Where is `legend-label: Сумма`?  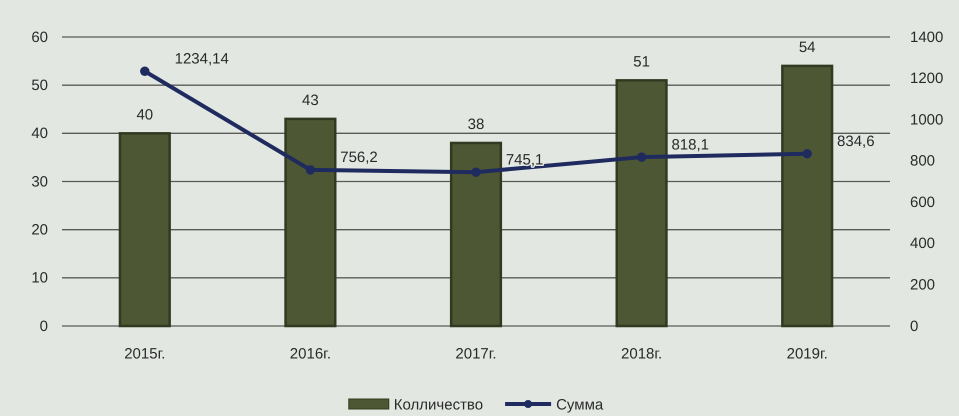
legend-label: Сумма is located at coordinates (580, 405).